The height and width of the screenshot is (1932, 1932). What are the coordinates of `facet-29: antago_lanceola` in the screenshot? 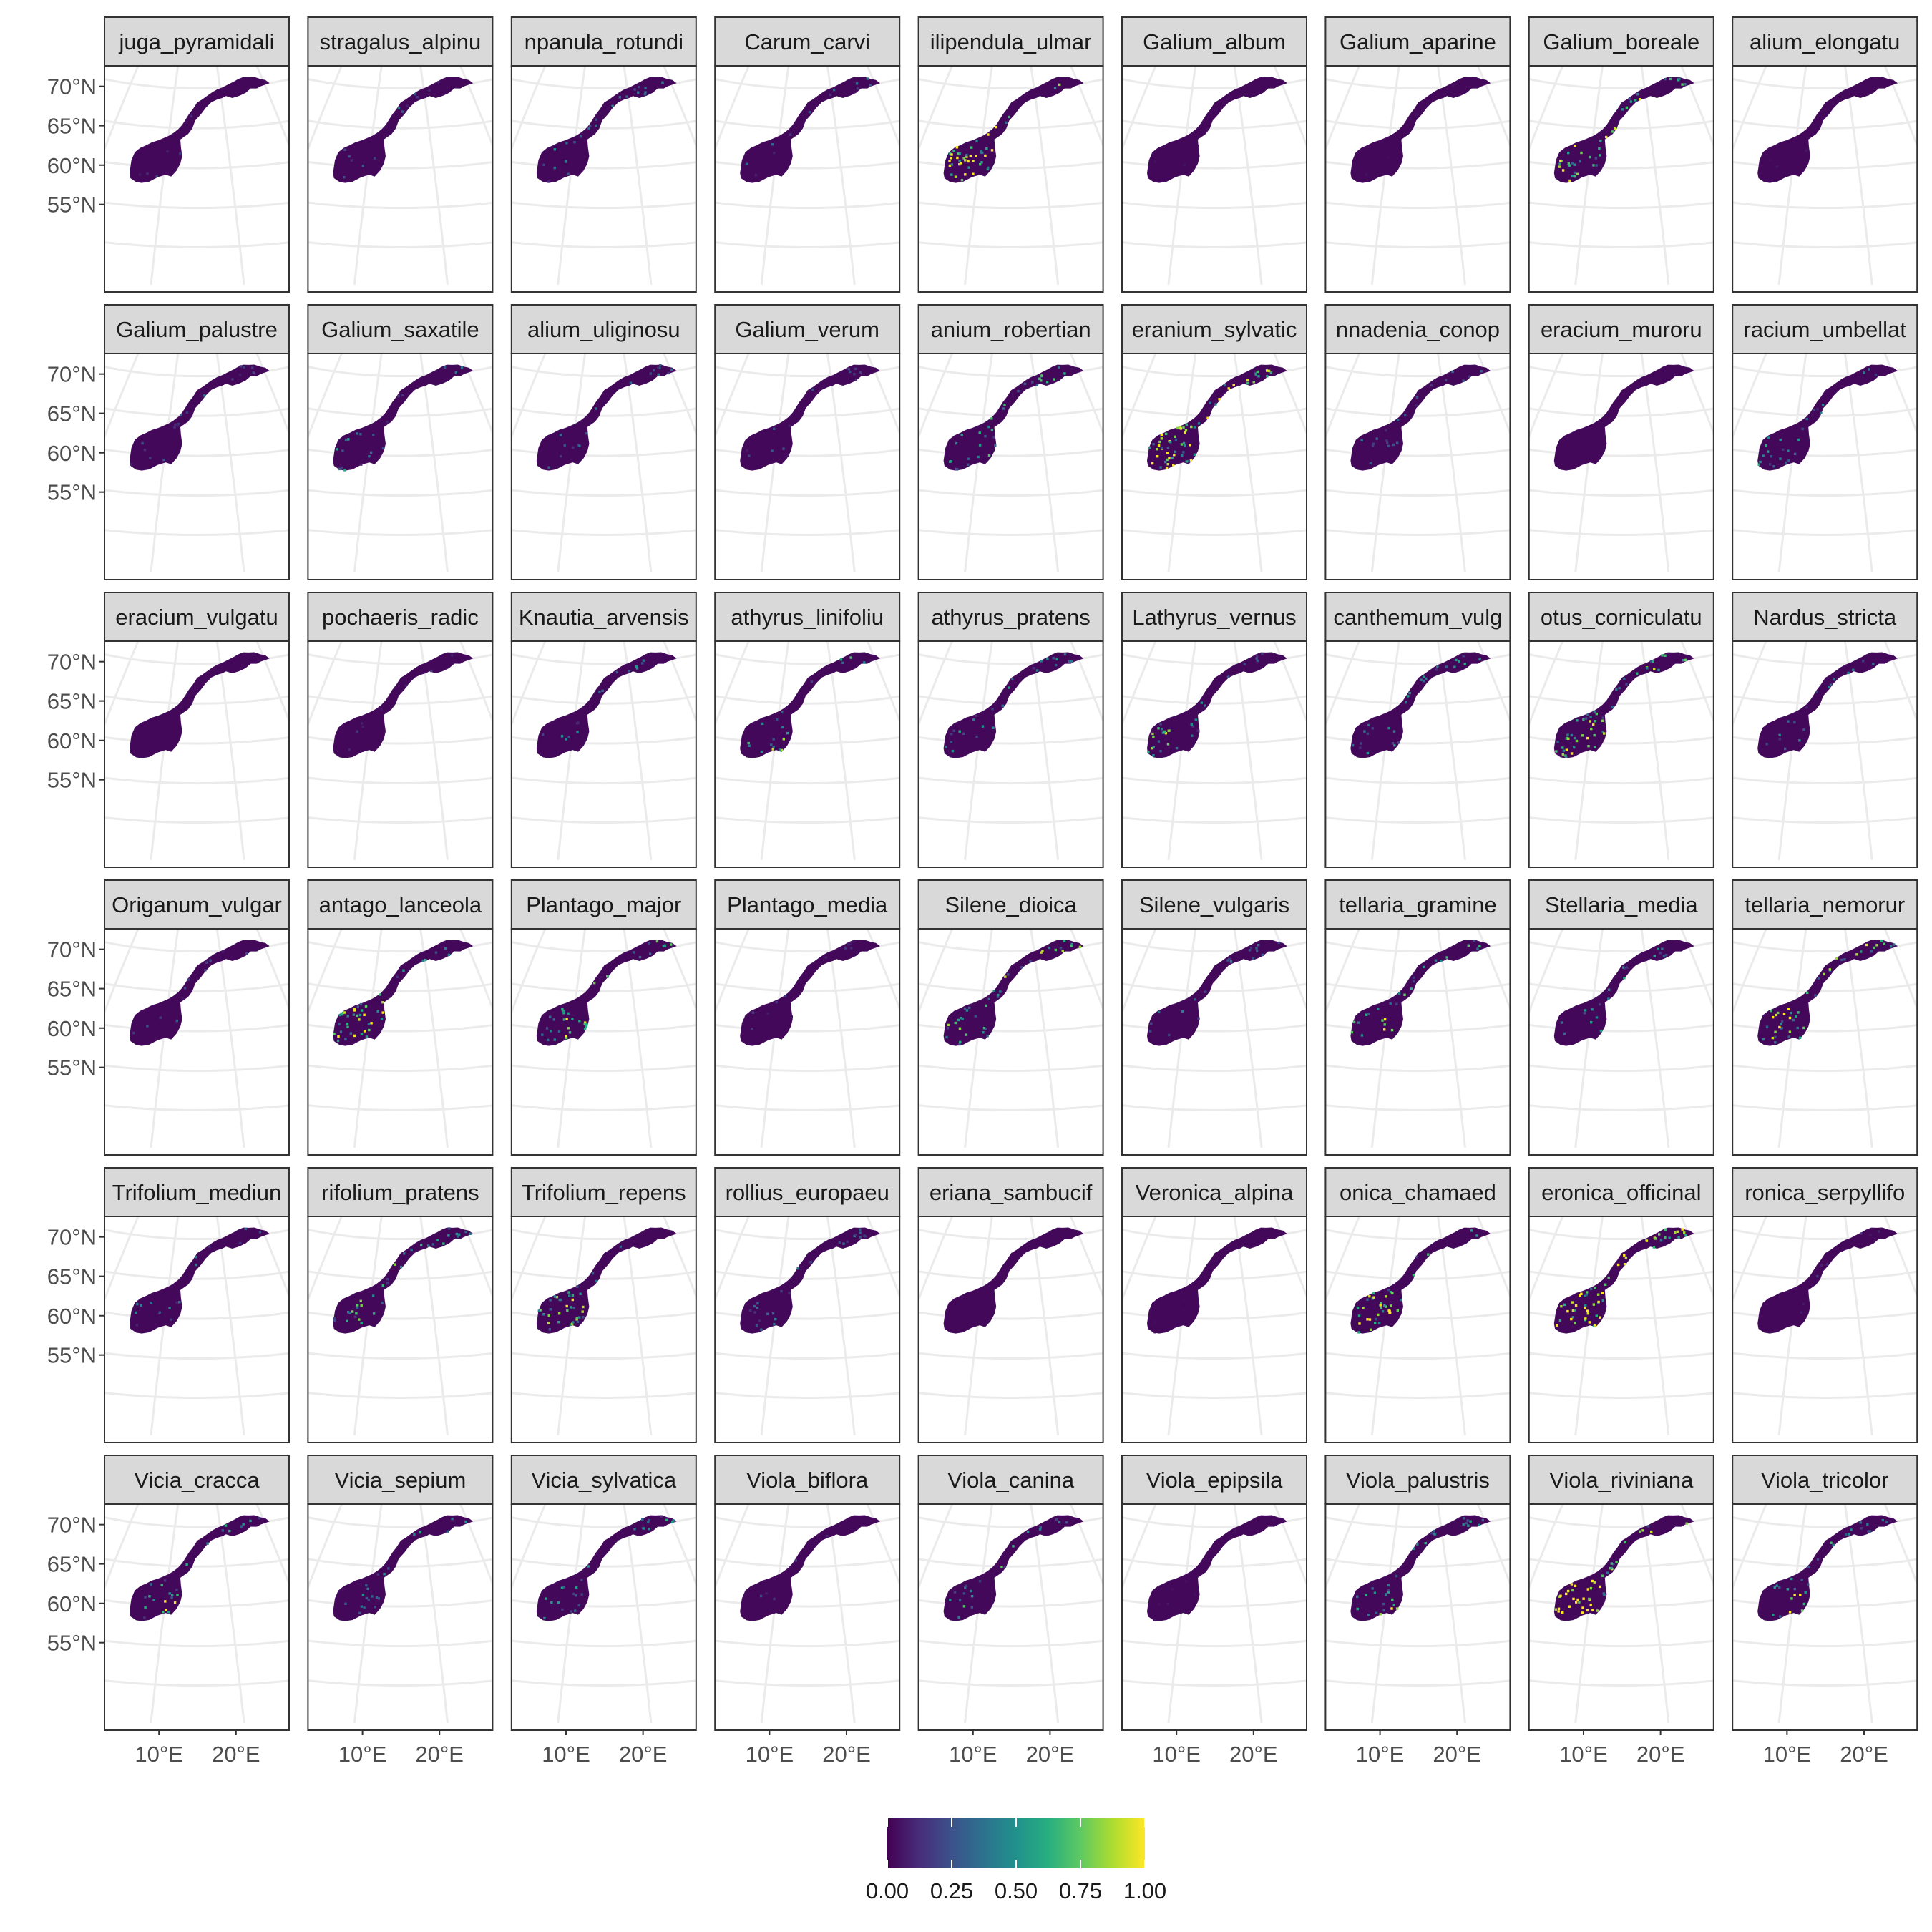 It's located at (400, 1017).